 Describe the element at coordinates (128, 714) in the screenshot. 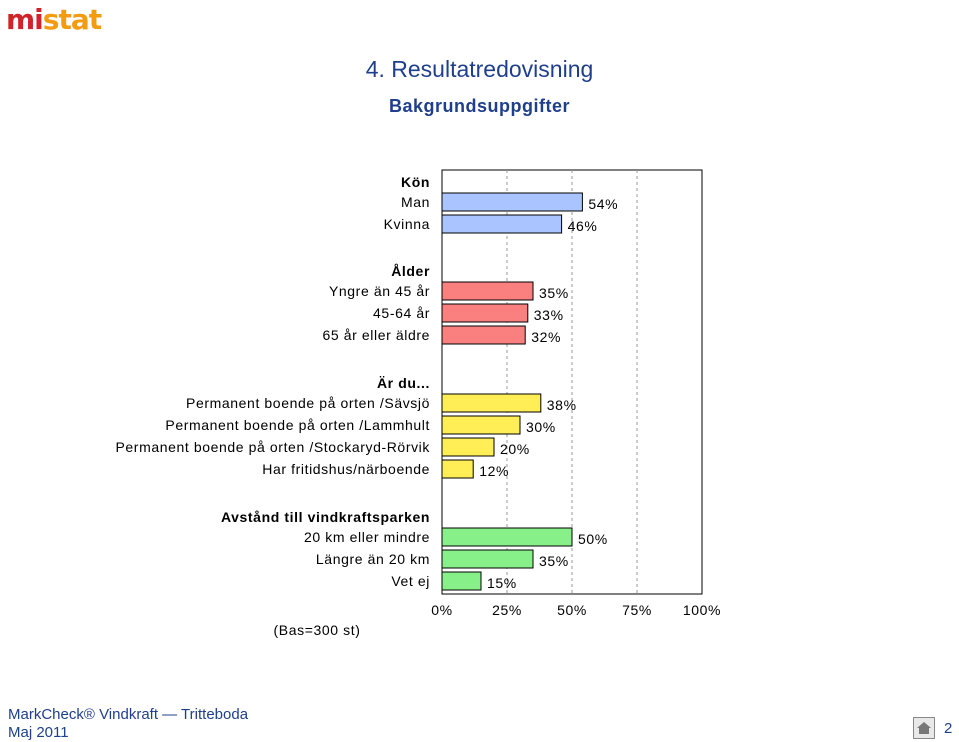

I see `footer-product: MarkCheck® Vindkraft — Tritteboda` at that location.